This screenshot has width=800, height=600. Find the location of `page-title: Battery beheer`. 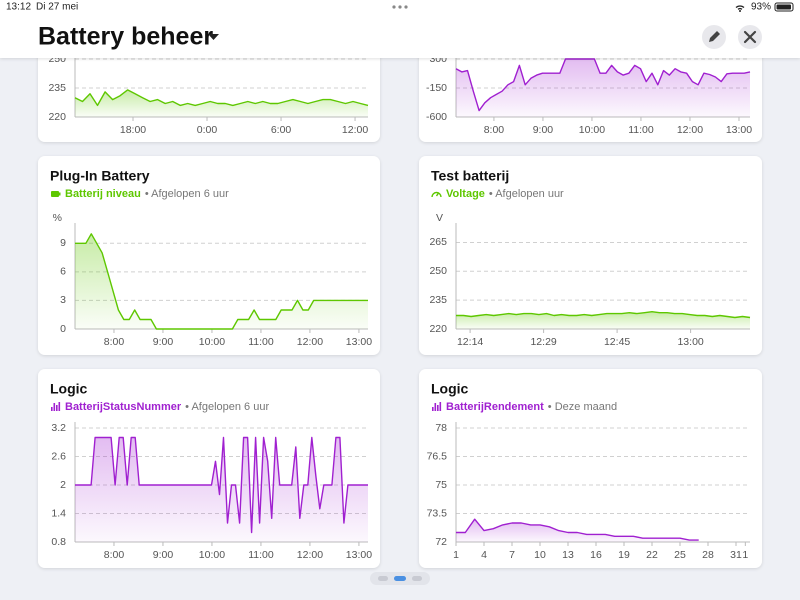

page-title: Battery beheer is located at coordinates (125, 37).